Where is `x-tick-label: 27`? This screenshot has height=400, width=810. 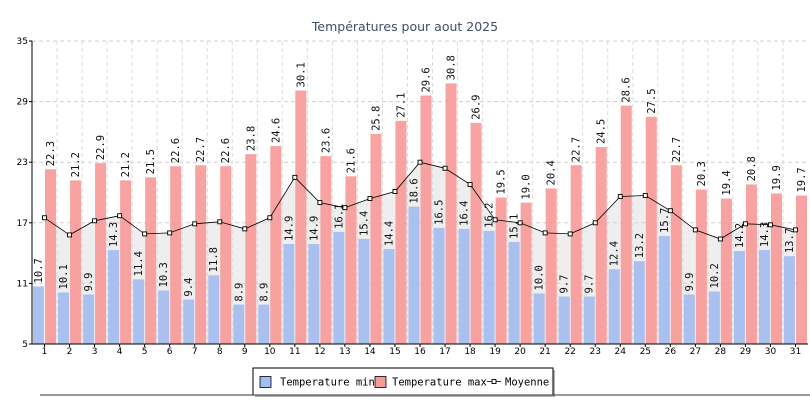
x-tick-label: 27 is located at coordinates (695, 352).